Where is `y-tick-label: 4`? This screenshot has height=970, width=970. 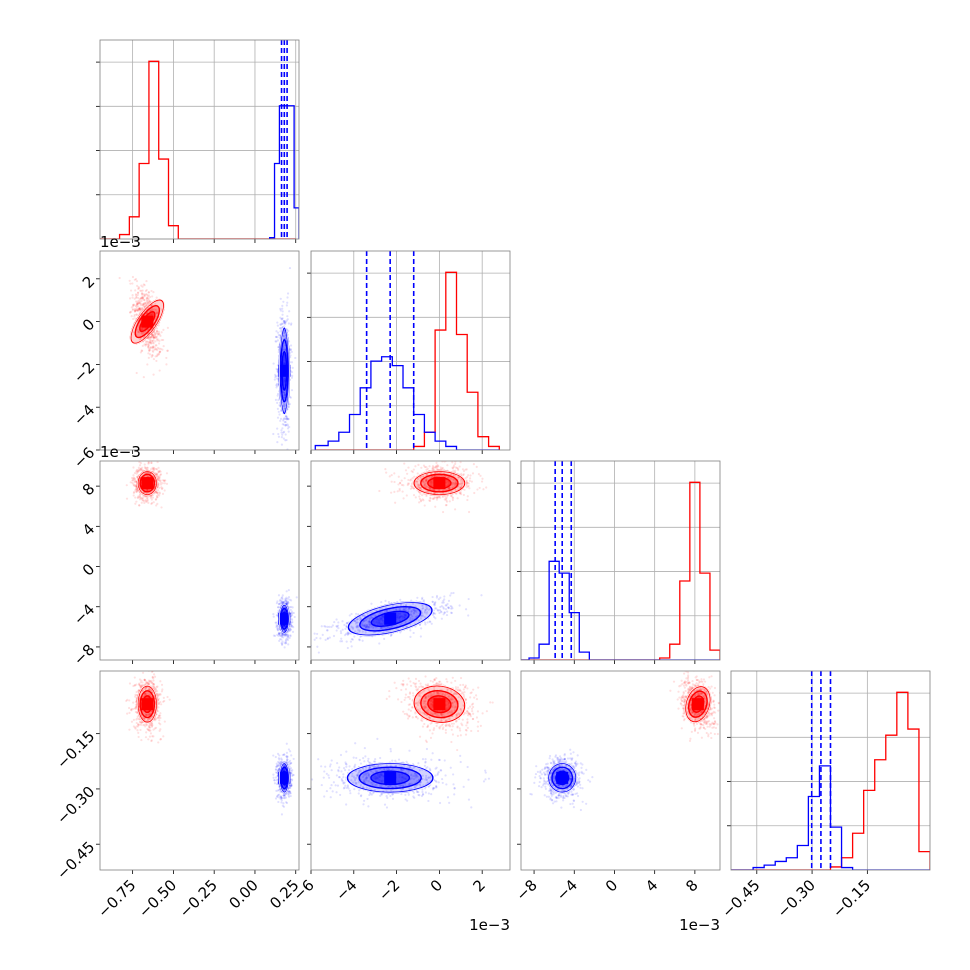 y-tick-label: 4 is located at coordinates (88, 529).